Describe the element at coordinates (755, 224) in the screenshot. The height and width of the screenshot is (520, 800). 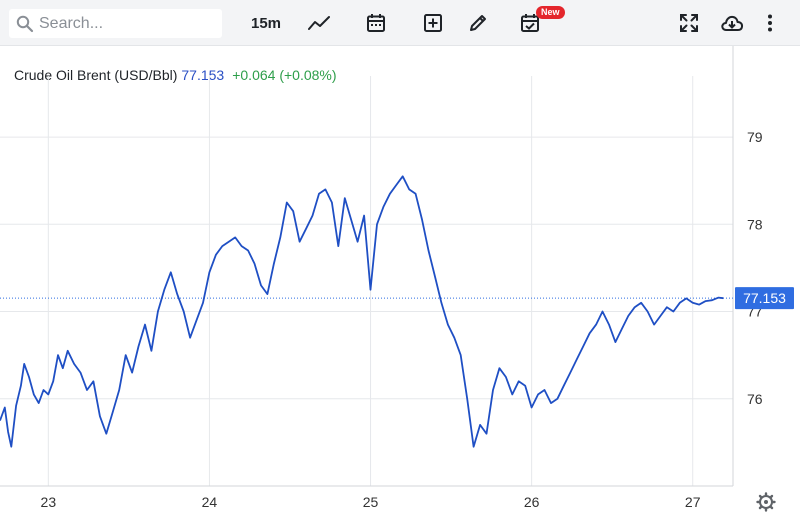
I see `y-tick-label: 78` at that location.